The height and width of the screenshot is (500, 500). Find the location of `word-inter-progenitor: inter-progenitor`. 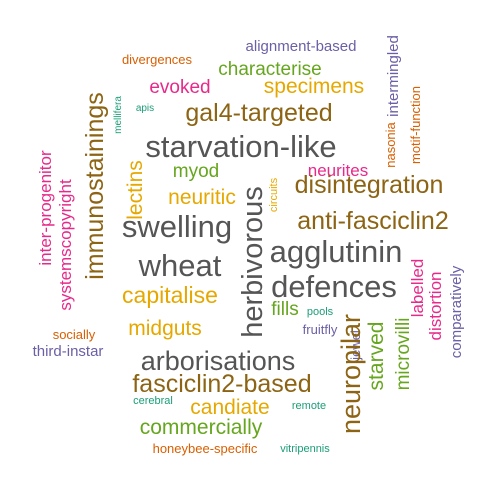

word-inter-progenitor: inter-progenitor is located at coordinates (45, 208).